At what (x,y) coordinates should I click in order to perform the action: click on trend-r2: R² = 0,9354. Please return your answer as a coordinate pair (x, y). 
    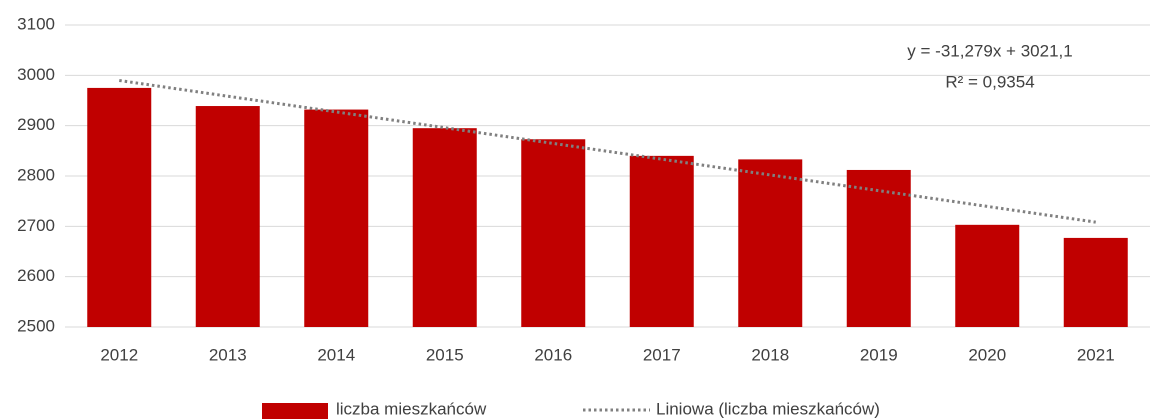
    Looking at the image, I should click on (989, 81).